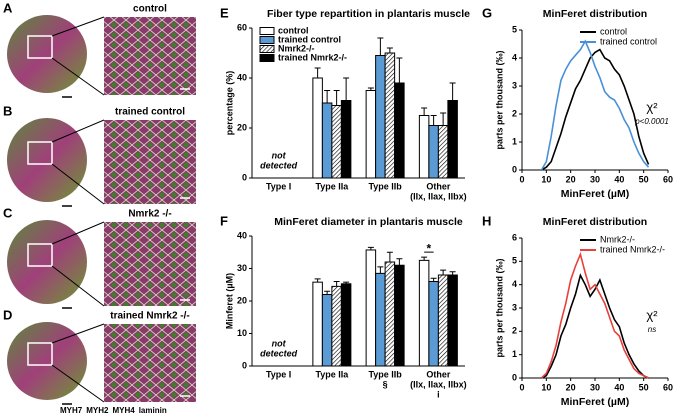 Image resolution: width=699 pixels, height=419 pixels. Describe the element at coordinates (652, 329) in the screenshot. I see `stat-note: ns` at that location.